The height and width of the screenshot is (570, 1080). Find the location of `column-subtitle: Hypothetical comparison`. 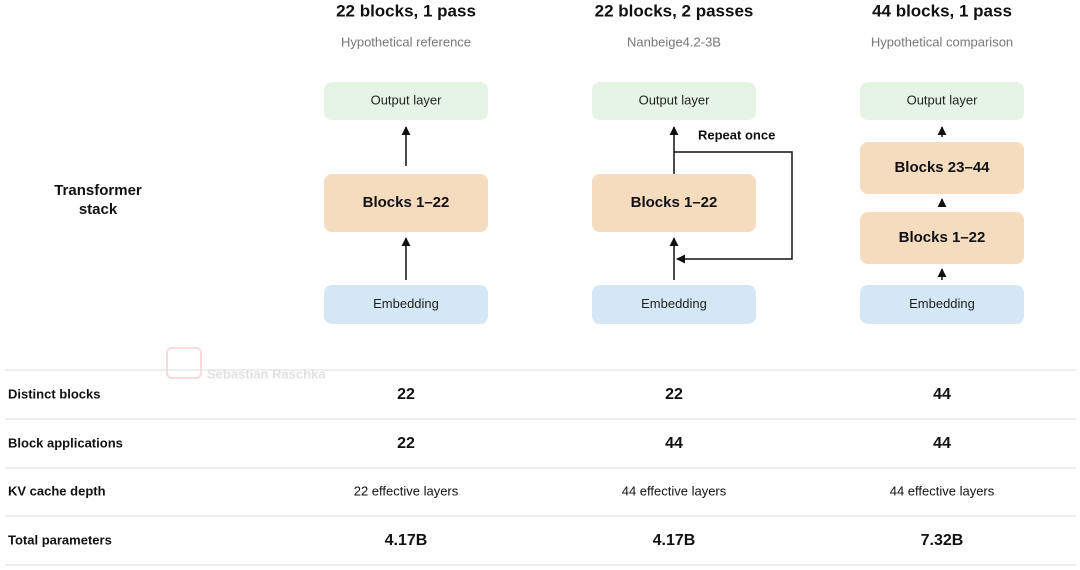

column-subtitle: Hypothetical comparison is located at coordinates (942, 41).